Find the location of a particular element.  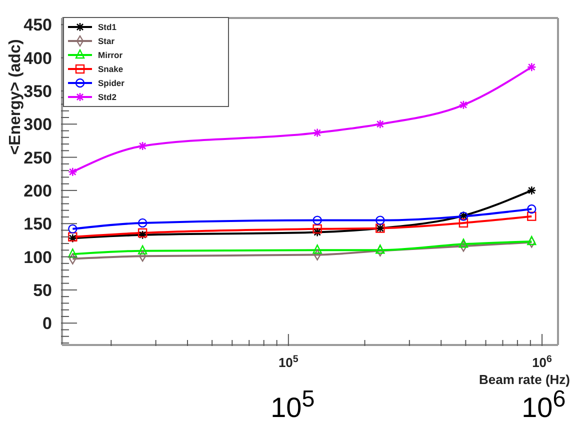

legend-label: Mirror is located at coordinates (110, 55).